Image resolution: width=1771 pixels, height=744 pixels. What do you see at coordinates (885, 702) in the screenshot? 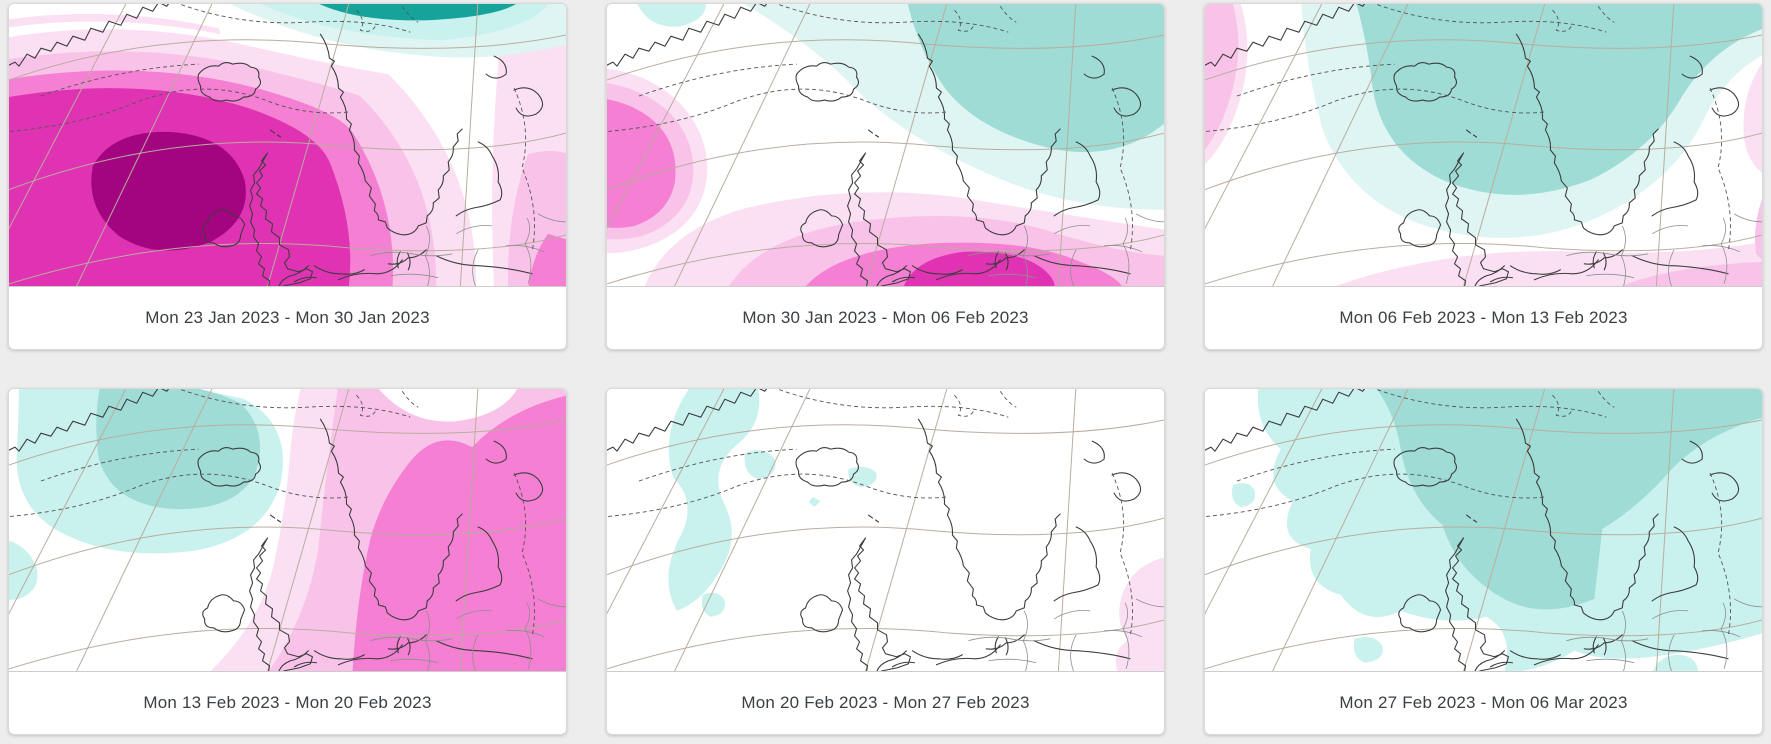
I see `date-range-caption: Mon 20 Feb 2023 - Mon 27 Feb 2023` at bounding box center [885, 702].